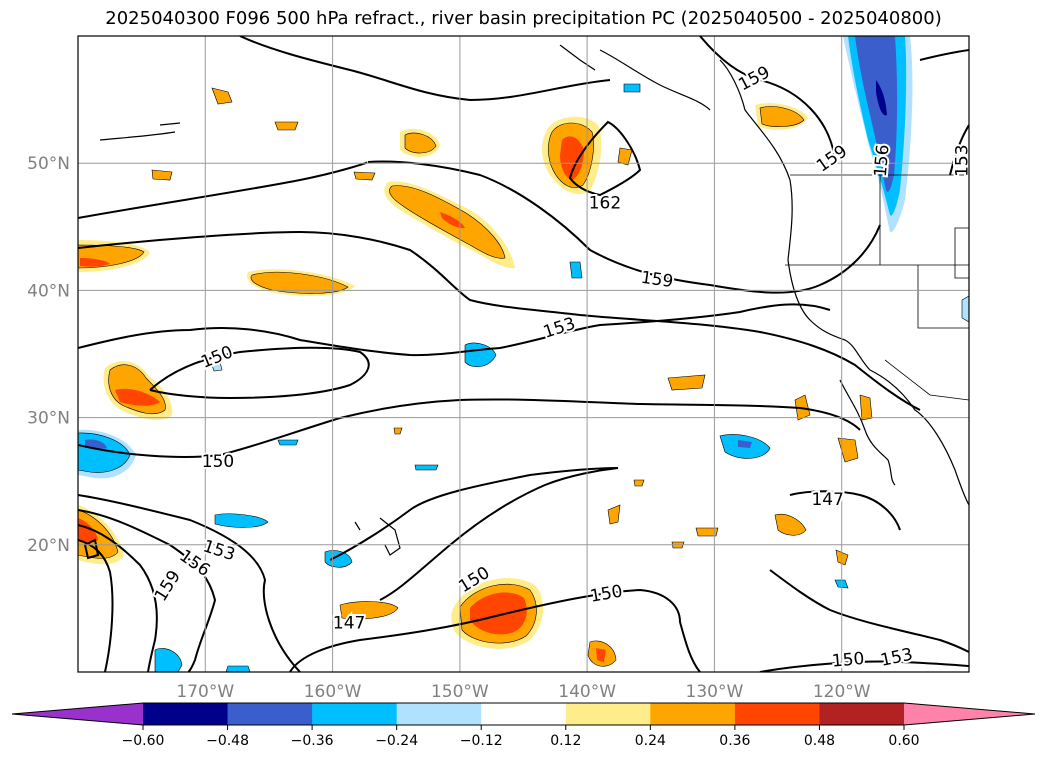 Image resolution: width=1047 pixels, height=765 pixels. Describe the element at coordinates (877, 287) in the screenshot. I see `country-borders` at that location.